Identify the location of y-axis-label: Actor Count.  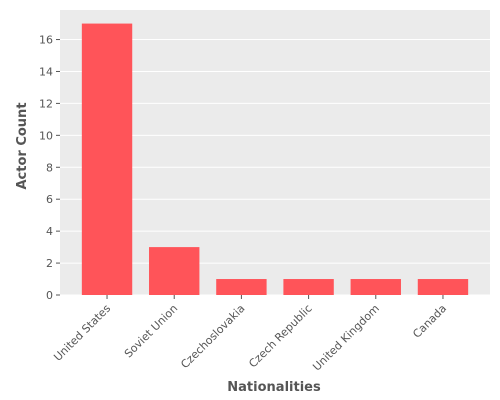
(22, 145).